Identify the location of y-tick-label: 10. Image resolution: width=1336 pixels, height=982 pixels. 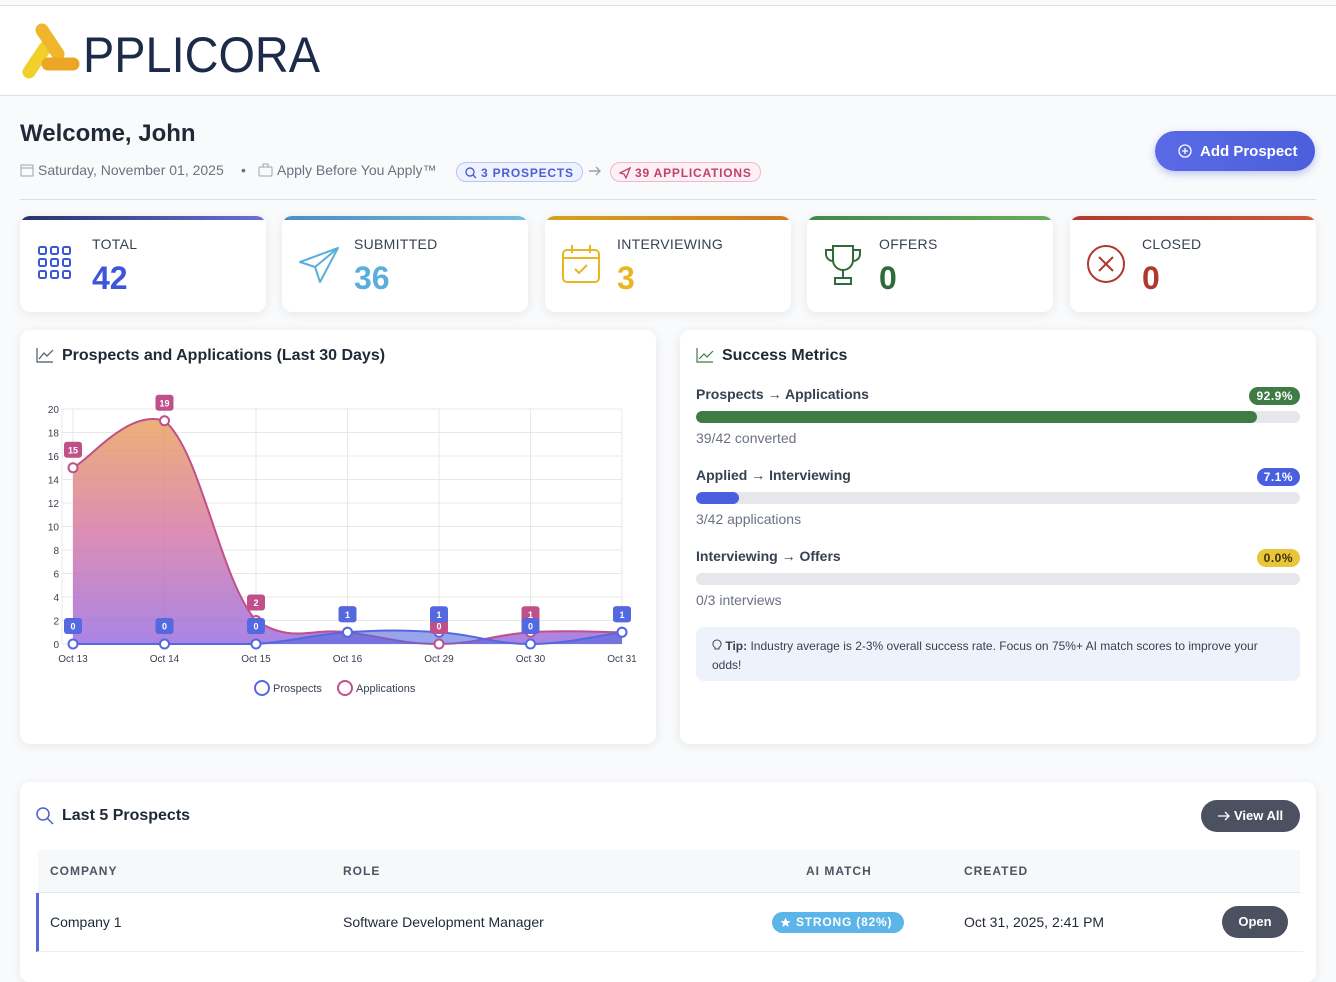
(54, 528).